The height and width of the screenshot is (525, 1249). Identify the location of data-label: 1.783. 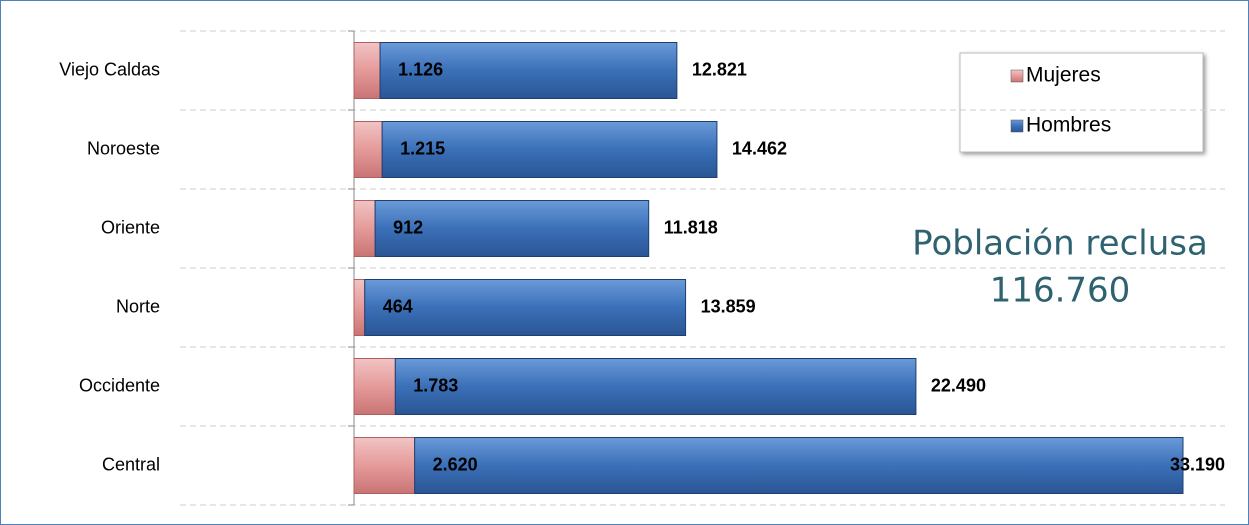
(435, 385).